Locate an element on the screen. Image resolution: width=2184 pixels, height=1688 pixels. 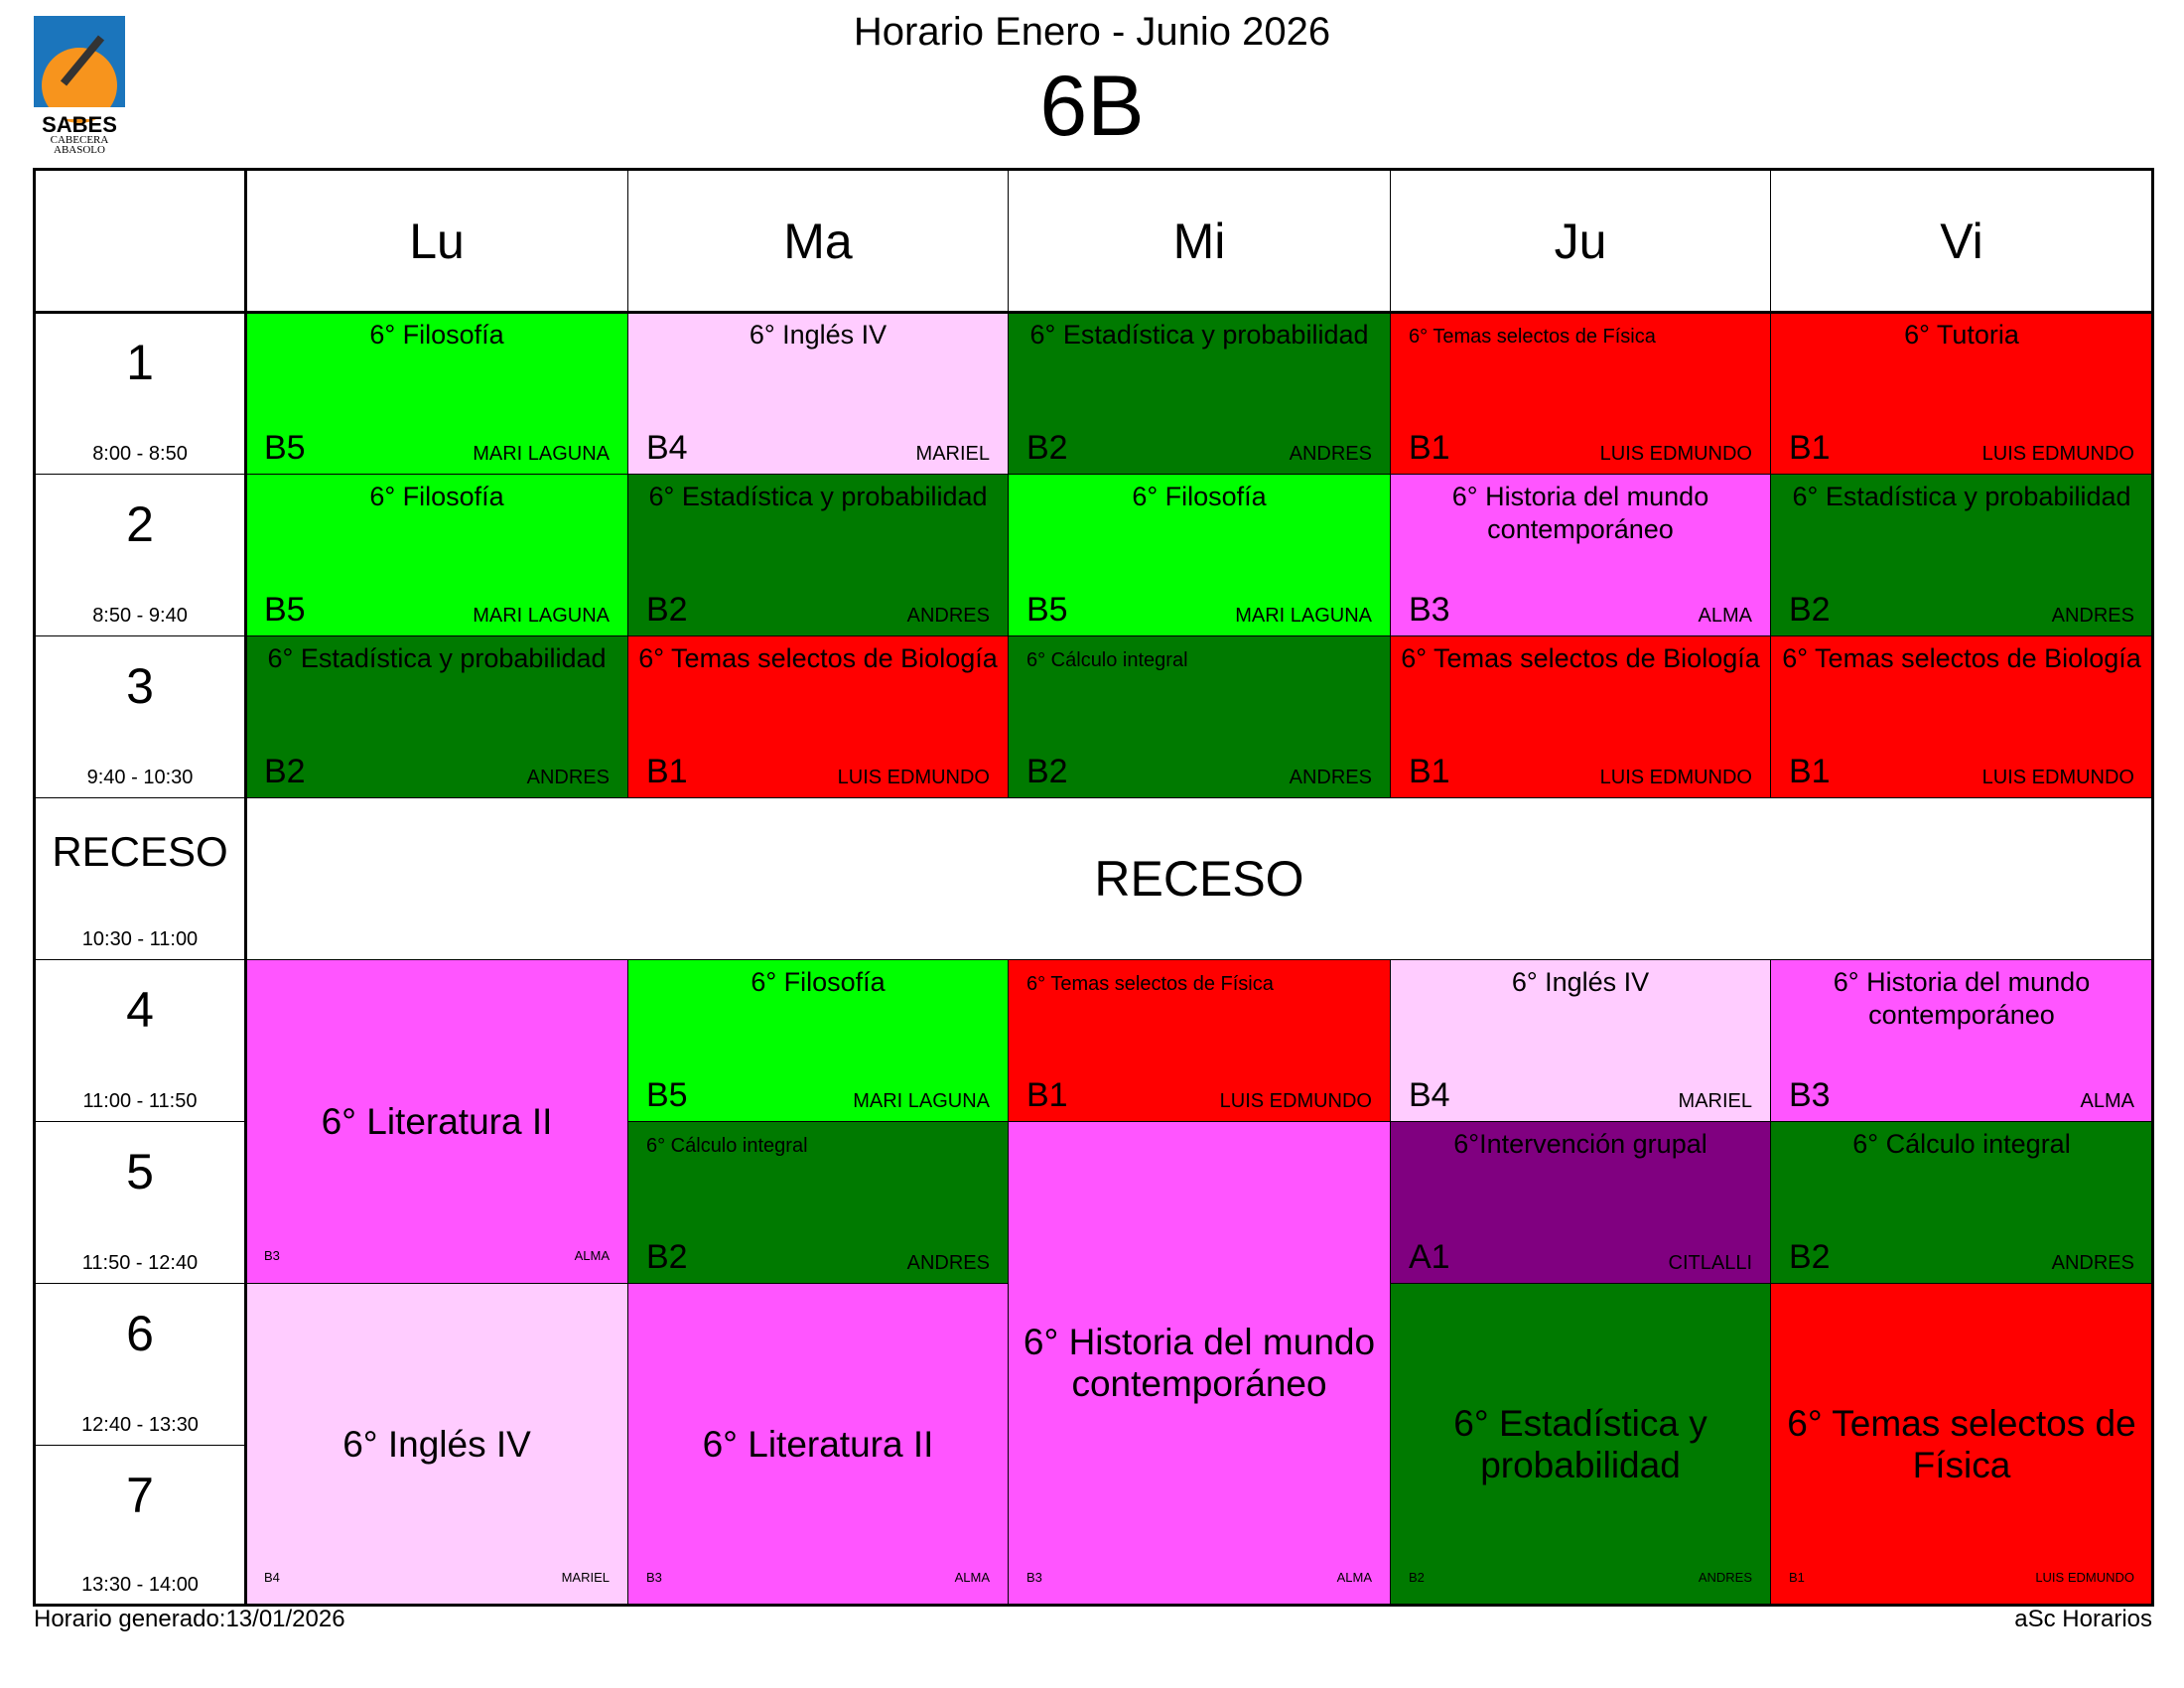
lesson-cell: 6° Tutoria B1 LUIS EDMUNDO is located at coordinates (1961, 393).